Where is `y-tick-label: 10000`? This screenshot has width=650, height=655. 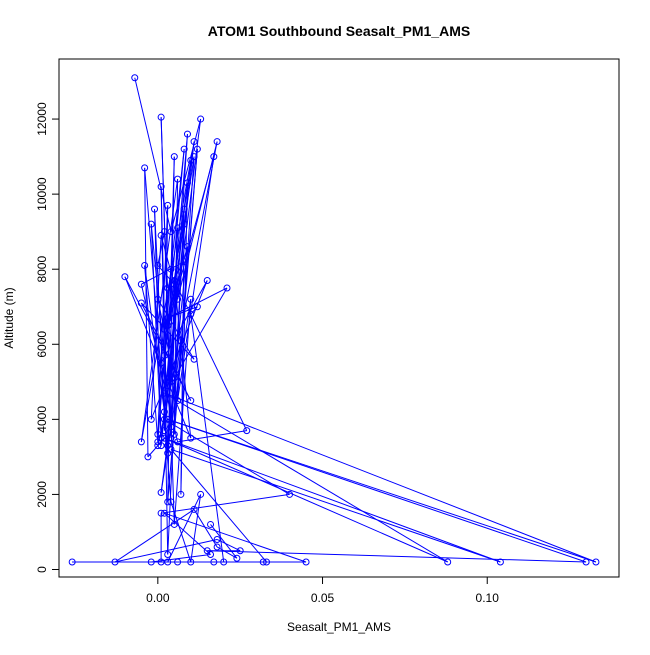 y-tick-label: 10000 is located at coordinates (42, 194).